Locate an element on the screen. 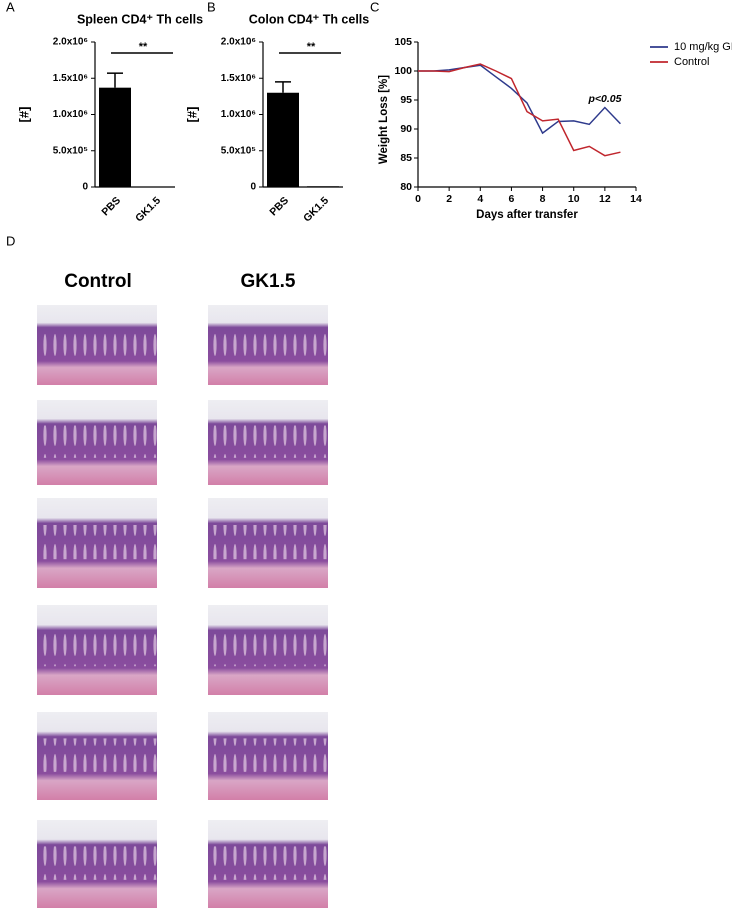  chart-title: Spleen CD4⁺ Th cells is located at coordinates (140, 19).